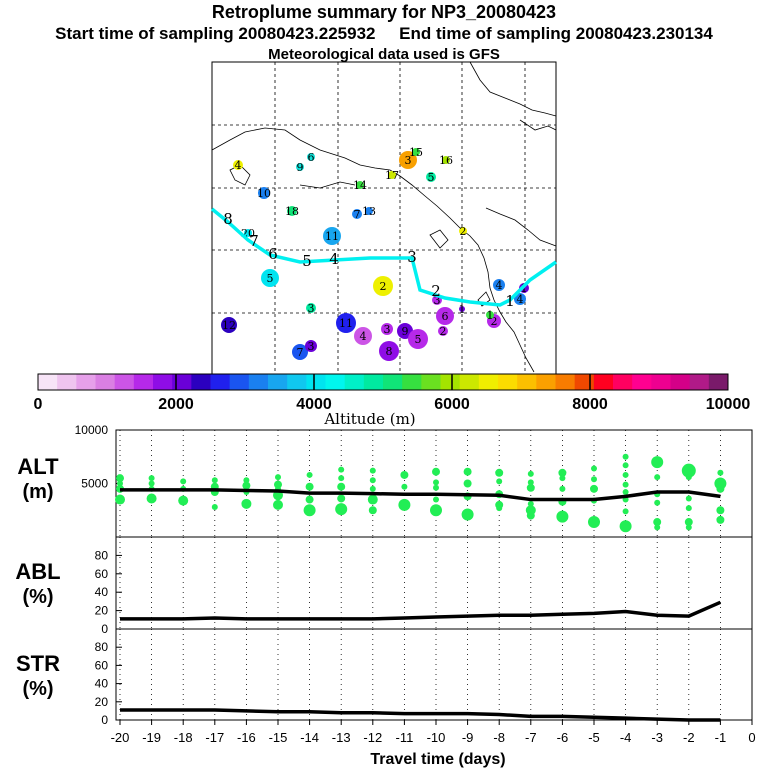 The image size is (768, 768). What do you see at coordinates (307, 261) in the screenshot?
I see `path-day-label: 5` at bounding box center [307, 261].